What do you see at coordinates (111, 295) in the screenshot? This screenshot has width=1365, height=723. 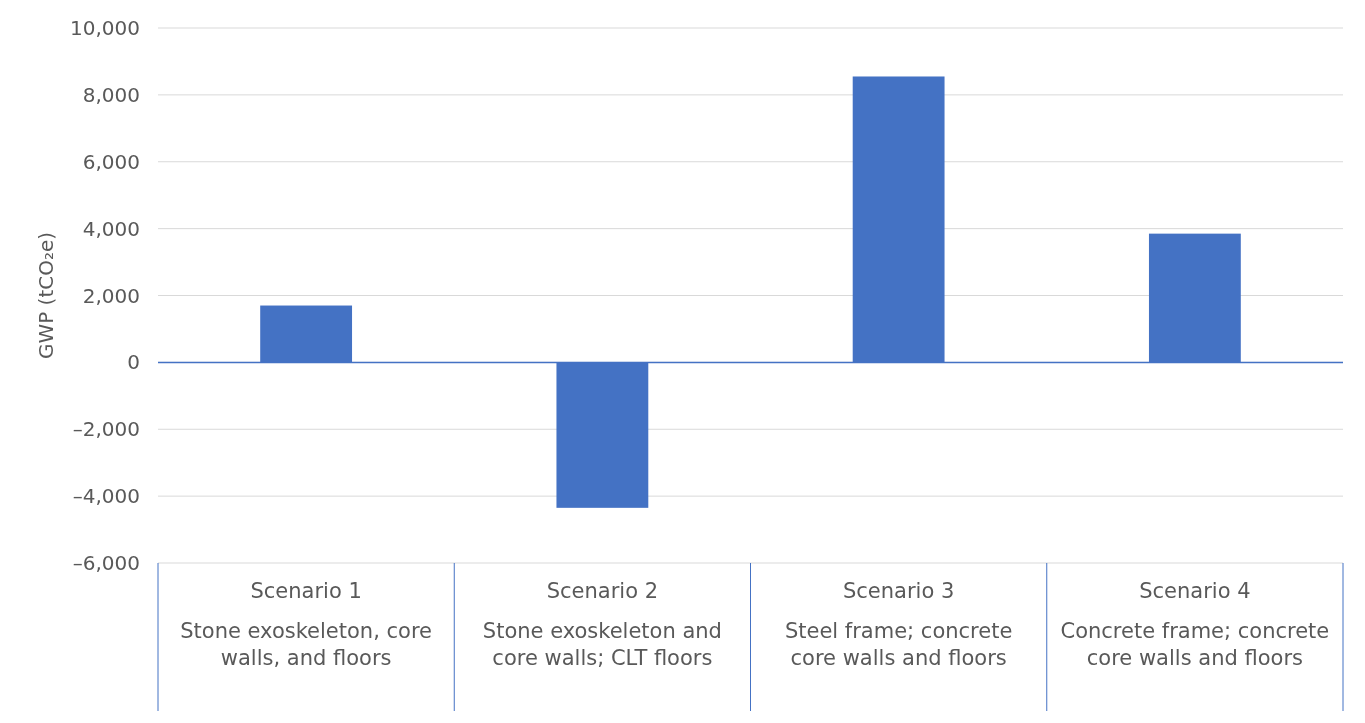 I see `y-tick-label: 2,000` at bounding box center [111, 295].